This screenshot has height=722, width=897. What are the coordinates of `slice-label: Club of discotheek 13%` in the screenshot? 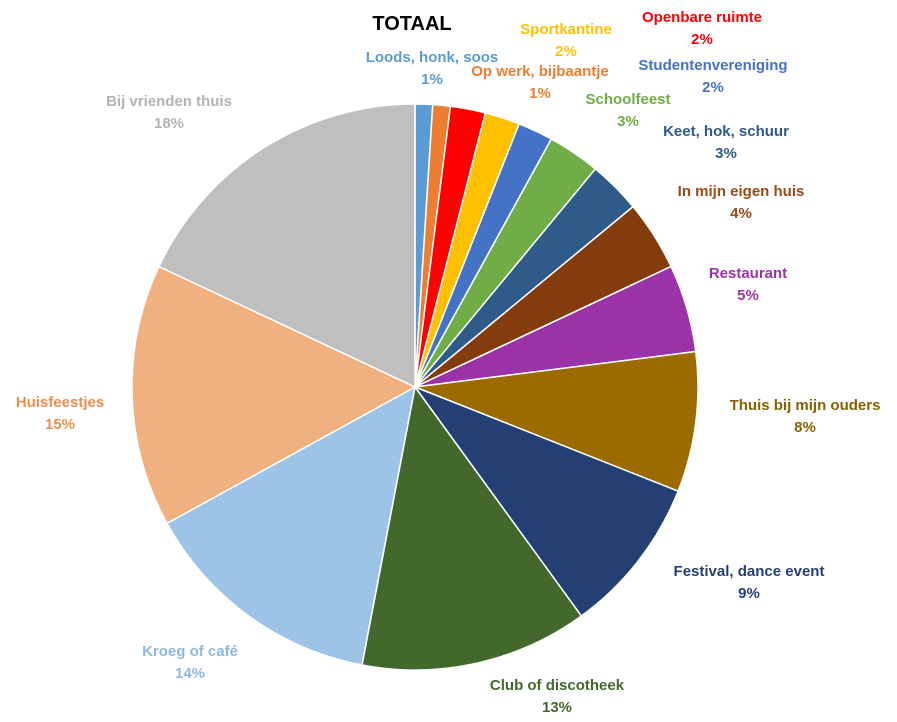 It's located at (557, 696).